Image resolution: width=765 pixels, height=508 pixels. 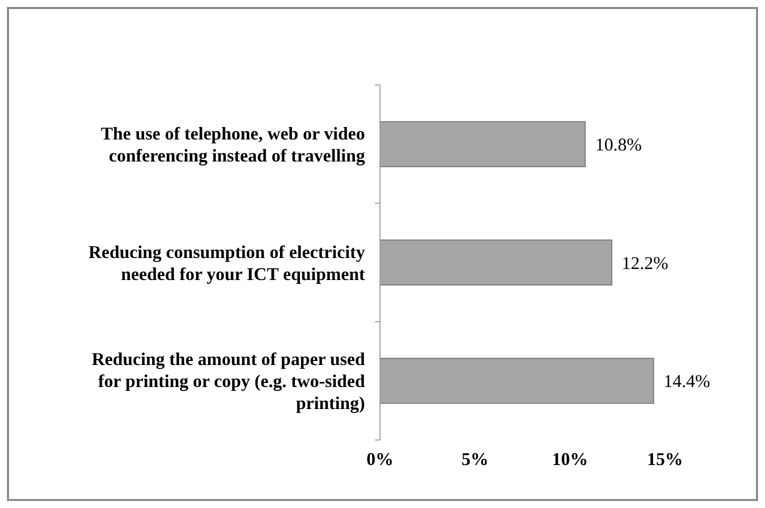 What do you see at coordinates (618, 144) in the screenshot?
I see `data-label: 10.8%` at bounding box center [618, 144].